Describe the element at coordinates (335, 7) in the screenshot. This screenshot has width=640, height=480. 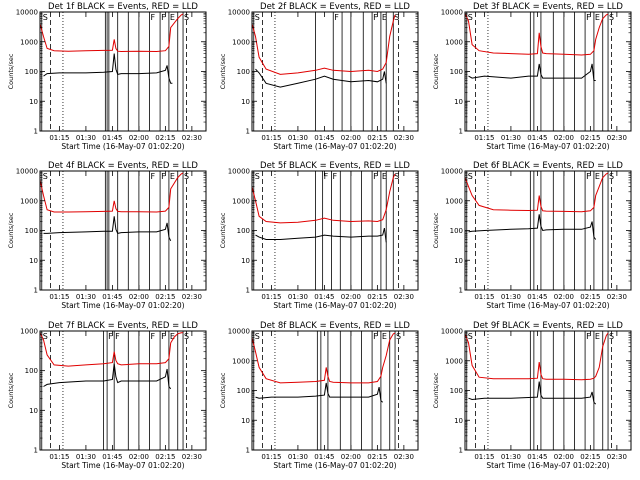
I see `panel-title: Det 2f BLACK = Events, RED = LLD` at that location.